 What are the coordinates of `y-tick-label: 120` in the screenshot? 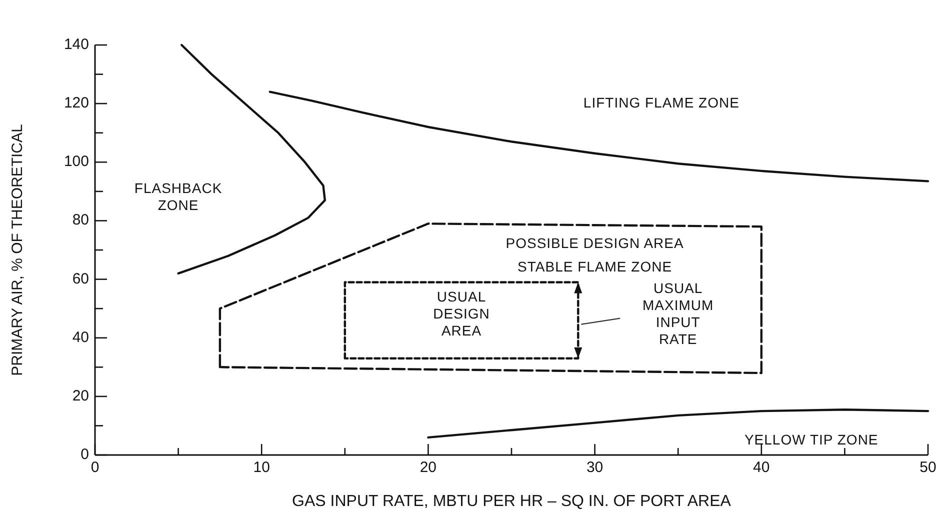 It's located at (76, 103).